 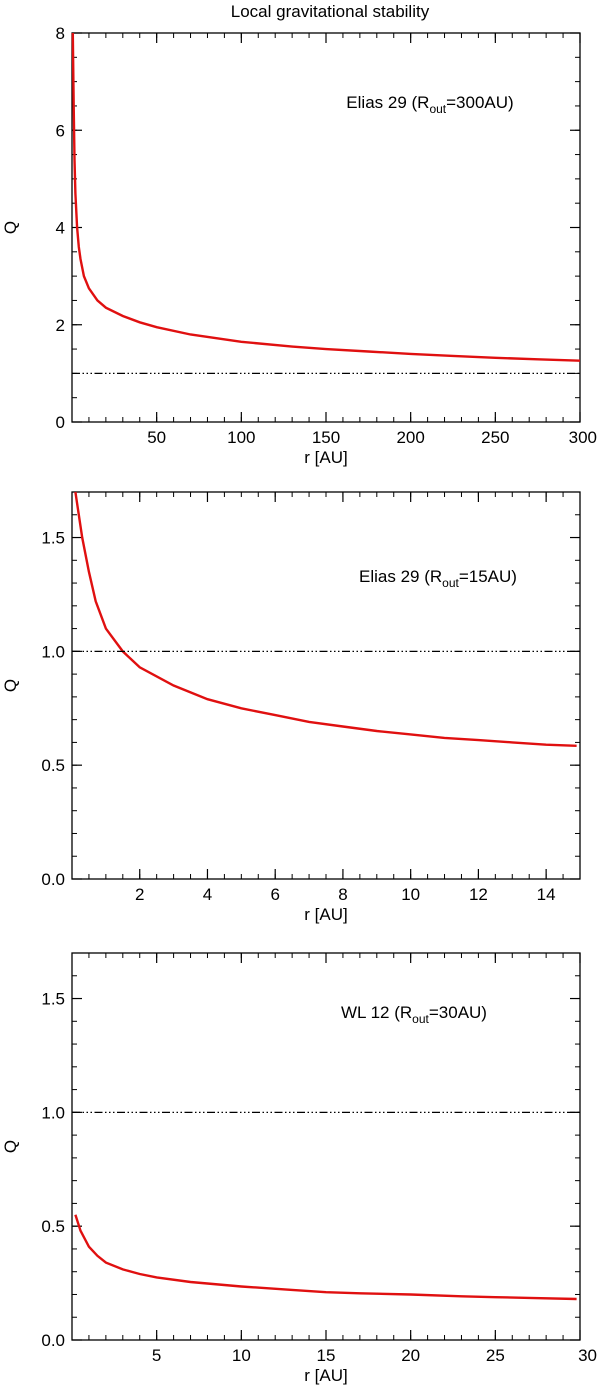 What do you see at coordinates (60, 130) in the screenshot?
I see `y-tick-label: 6` at bounding box center [60, 130].